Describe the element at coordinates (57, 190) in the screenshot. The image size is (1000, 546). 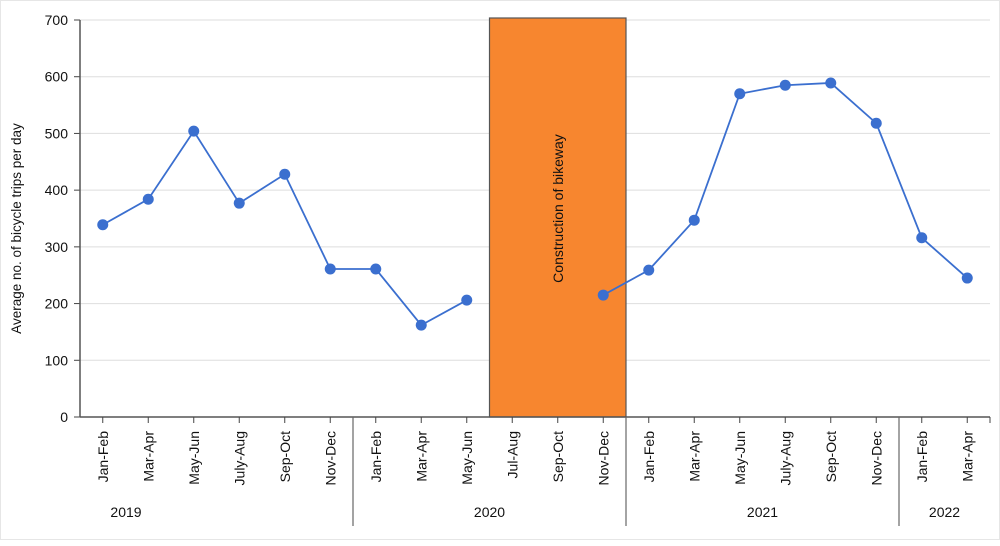
I see `y-tick-label: 400` at that location.